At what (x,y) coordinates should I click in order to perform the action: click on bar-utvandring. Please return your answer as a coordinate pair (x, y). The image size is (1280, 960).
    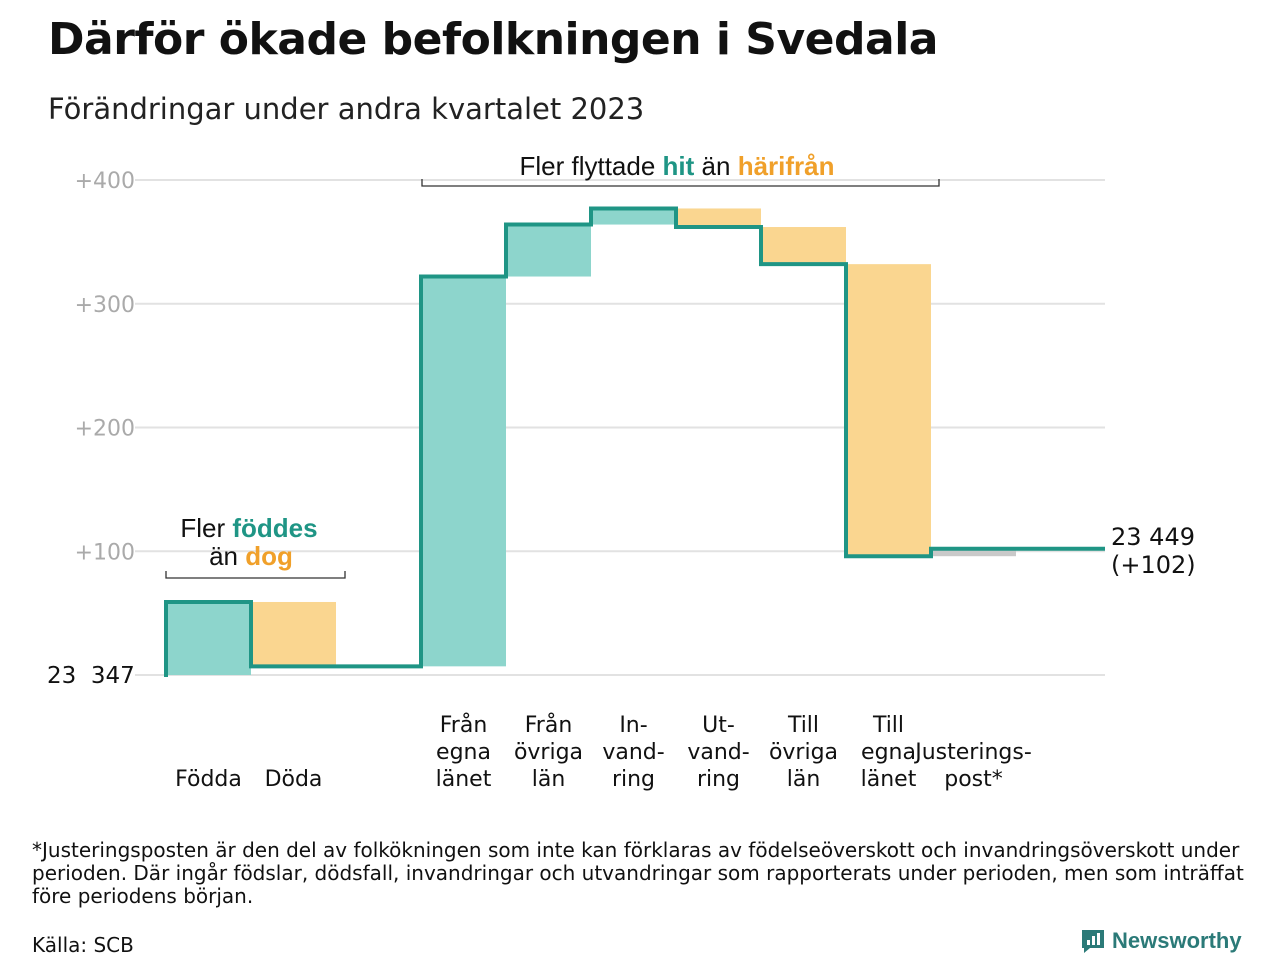
    Looking at the image, I should click on (718, 218).